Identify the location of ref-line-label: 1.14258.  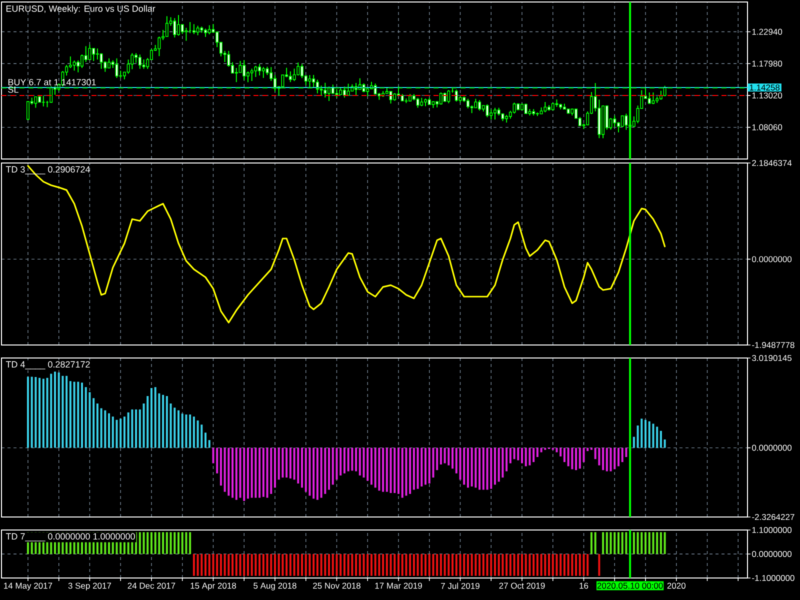
(765, 87).